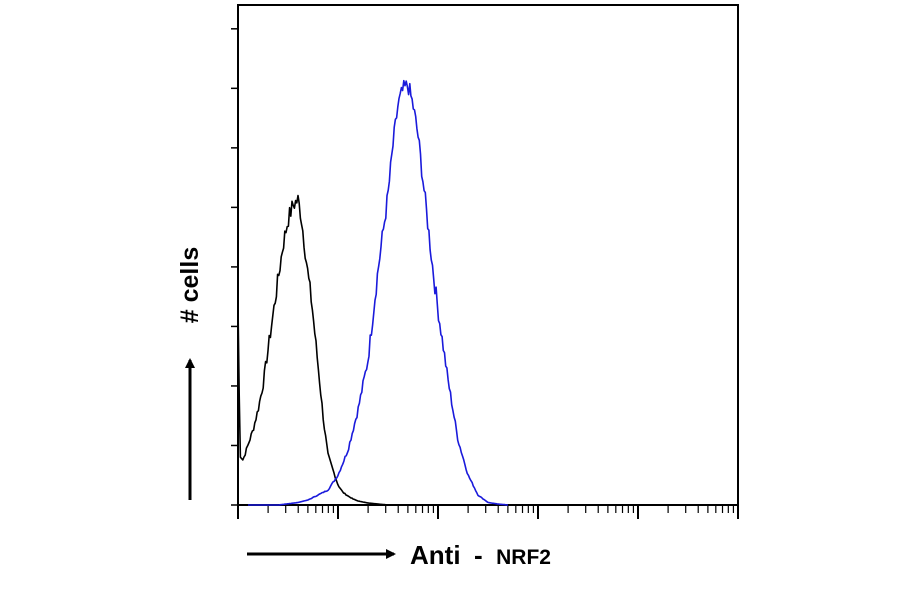 Image resolution: width=900 pixels, height=594 pixels. I want to click on x-axis-ticks, so click(488, 512).